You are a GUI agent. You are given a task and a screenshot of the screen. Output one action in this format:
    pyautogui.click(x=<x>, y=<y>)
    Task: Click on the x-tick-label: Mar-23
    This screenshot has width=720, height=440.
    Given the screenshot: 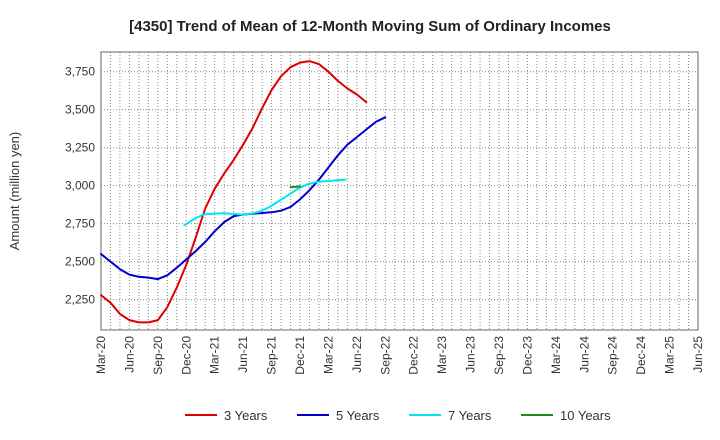 What is the action you would take?
    pyautogui.click(x=442, y=355)
    